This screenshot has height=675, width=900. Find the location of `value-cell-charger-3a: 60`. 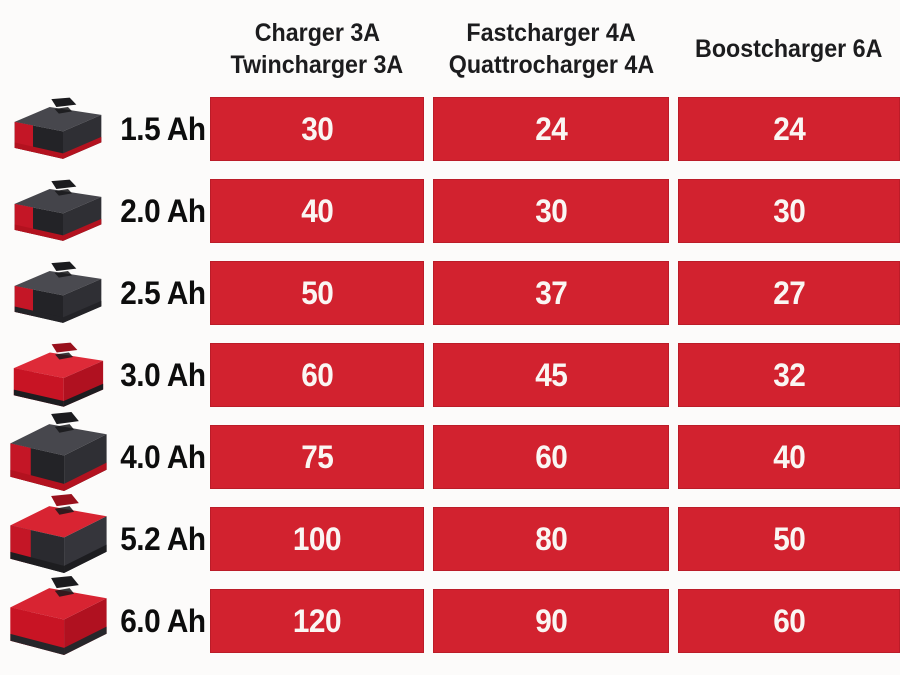

value-cell-charger-3a: 60 is located at coordinates (317, 375).